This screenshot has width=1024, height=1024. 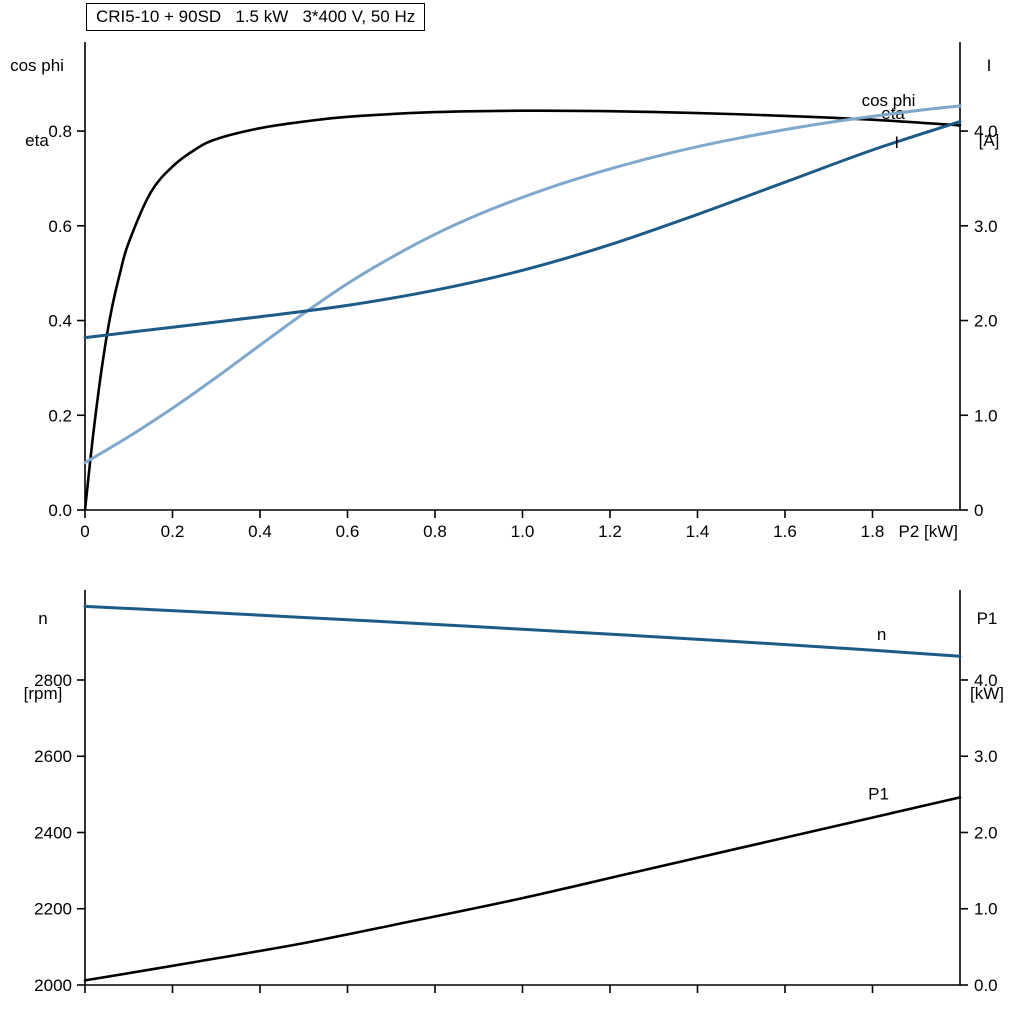 What do you see at coordinates (256, 17) in the screenshot?
I see `pump-title-box: CRI5-10 + 90SD 1.5 kW 3*400 V, 50 Hz` at bounding box center [256, 17].